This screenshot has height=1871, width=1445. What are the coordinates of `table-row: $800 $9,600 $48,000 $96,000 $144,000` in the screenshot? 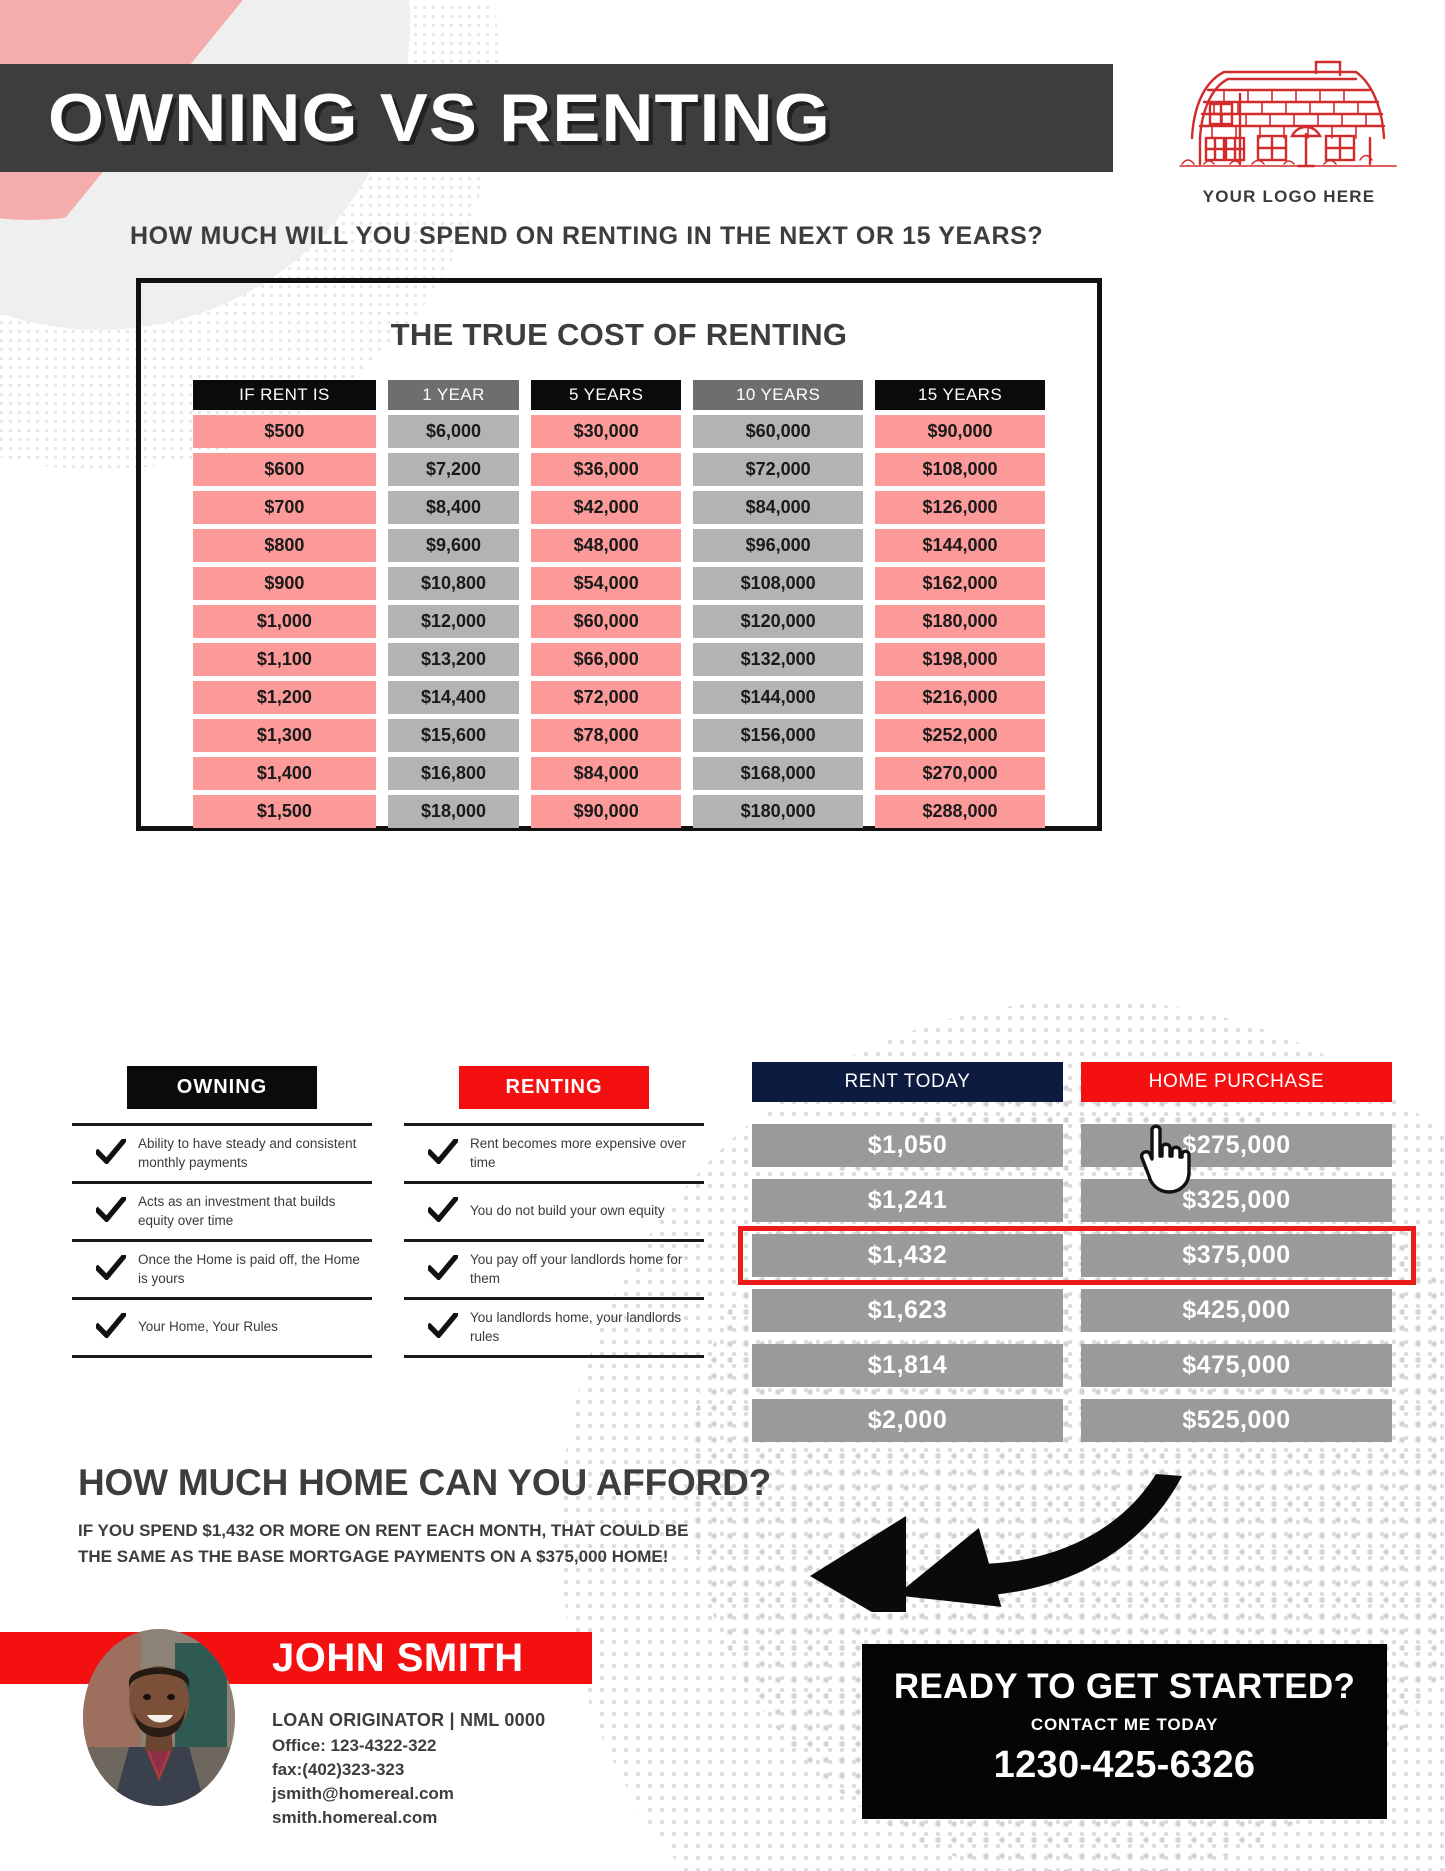 It's located at (619, 545).